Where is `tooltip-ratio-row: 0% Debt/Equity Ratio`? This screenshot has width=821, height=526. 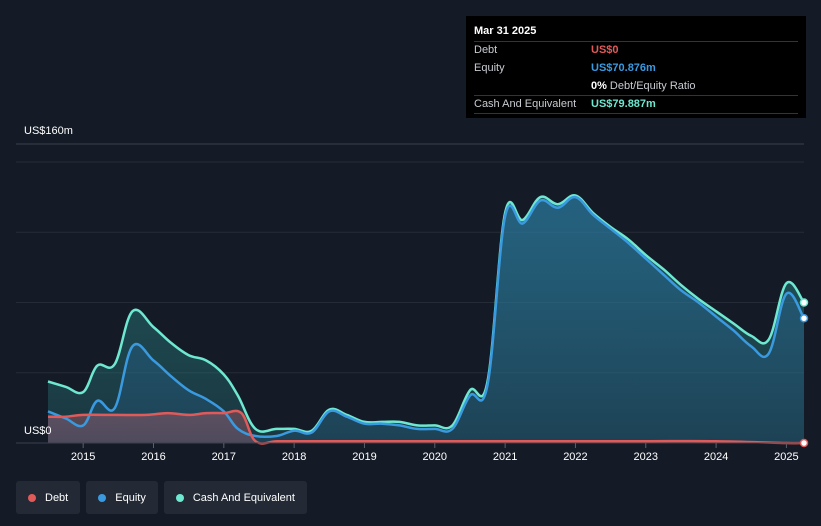 tooltip-ratio-row: 0% Debt/Equity Ratio is located at coordinates (636, 86).